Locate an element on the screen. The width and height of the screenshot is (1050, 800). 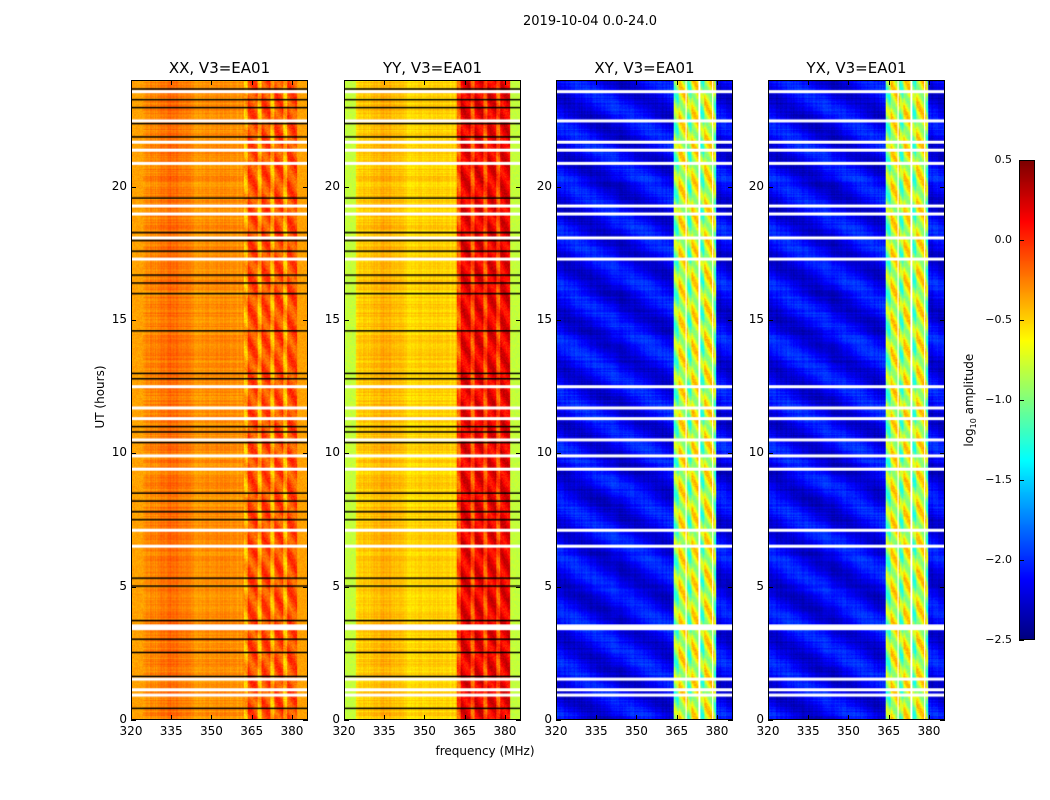
panel-title: XY, V3=EA01 is located at coordinates (644, 68).